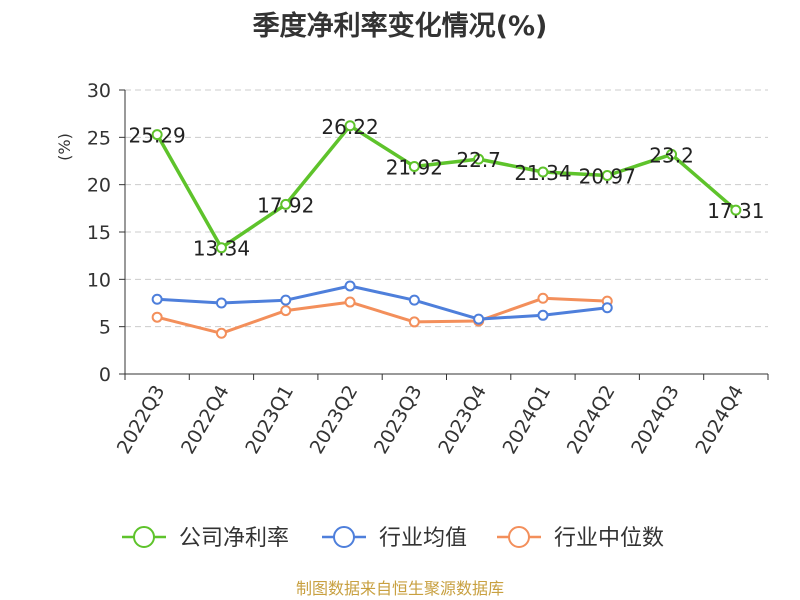 This screenshot has width=800, height=600. Describe the element at coordinates (99, 138) in the screenshot. I see `y-tick-label: 25` at that location.